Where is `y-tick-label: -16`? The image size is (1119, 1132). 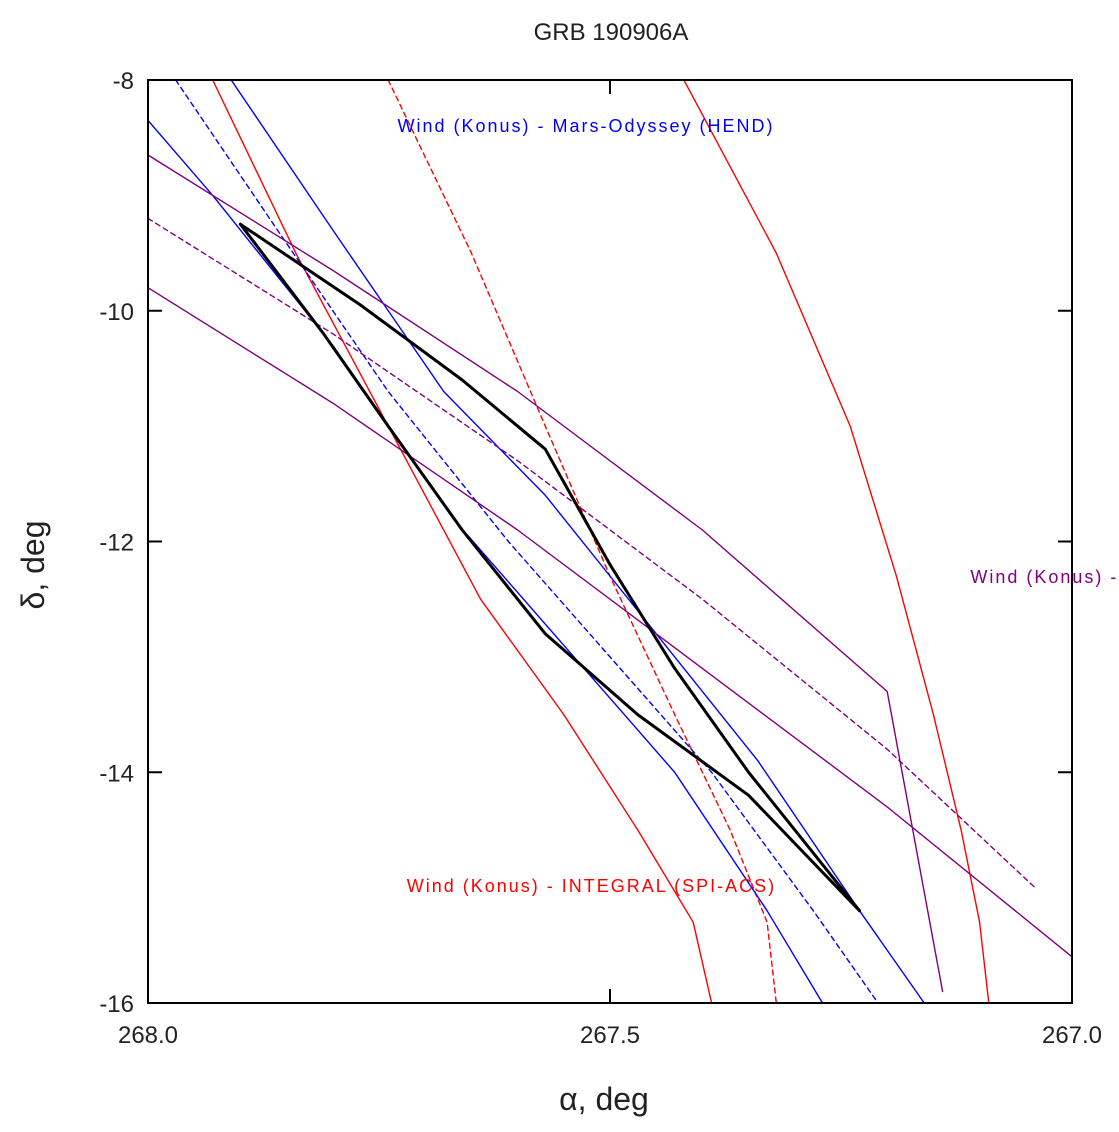
y-tick-label: -16 is located at coordinates (116, 1004).